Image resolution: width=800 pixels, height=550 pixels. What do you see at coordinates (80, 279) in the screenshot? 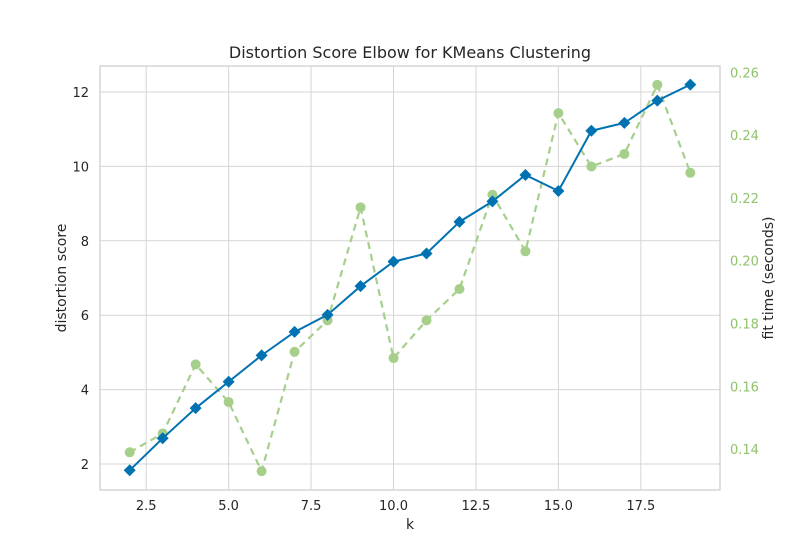
I see `y-tick-labels: 2 4 6 8 10 12` at bounding box center [80, 279].